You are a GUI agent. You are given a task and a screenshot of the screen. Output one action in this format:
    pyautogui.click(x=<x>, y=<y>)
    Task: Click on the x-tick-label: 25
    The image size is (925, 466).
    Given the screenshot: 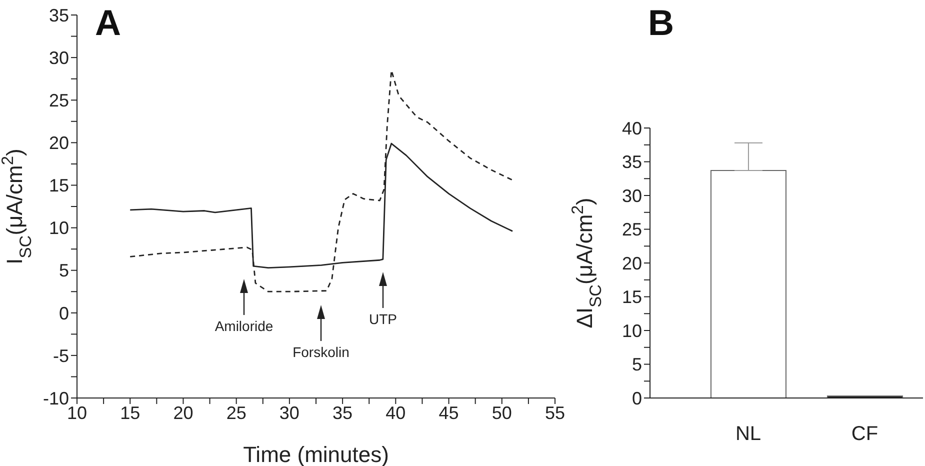 What is the action you would take?
    pyautogui.click(x=236, y=412)
    